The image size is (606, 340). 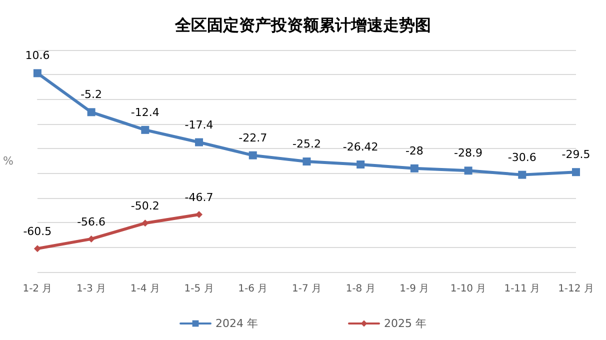 I want to click on x-tick-label: 1-4 月, so click(x=145, y=289).